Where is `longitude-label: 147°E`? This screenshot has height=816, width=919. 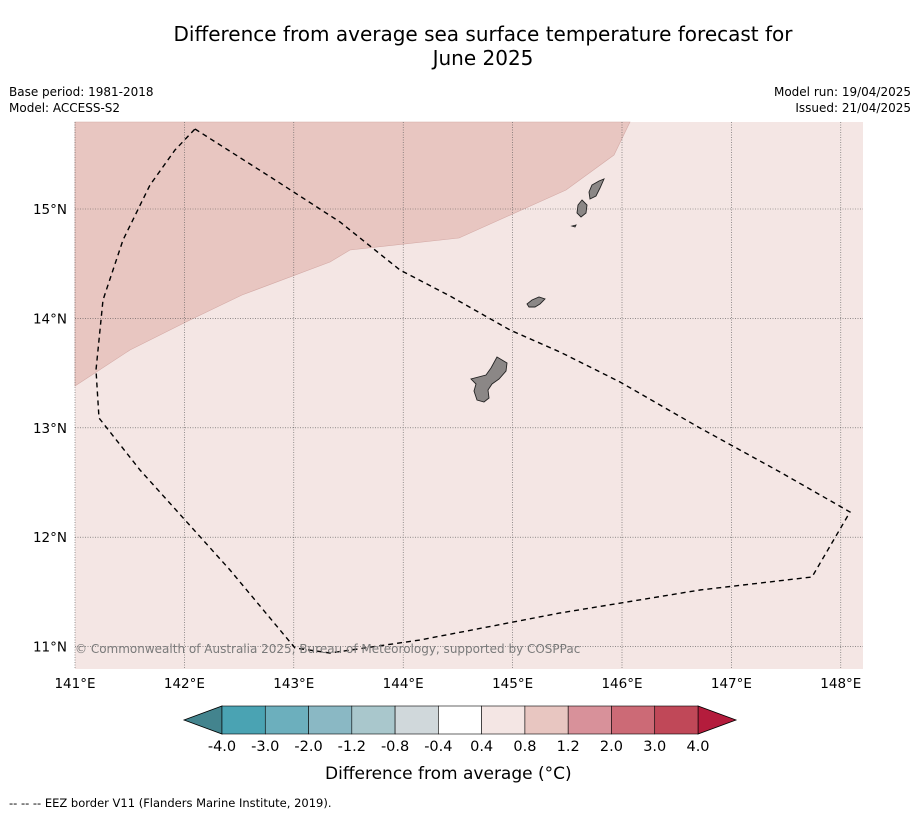 longitude-label: 147°E is located at coordinates (731, 684).